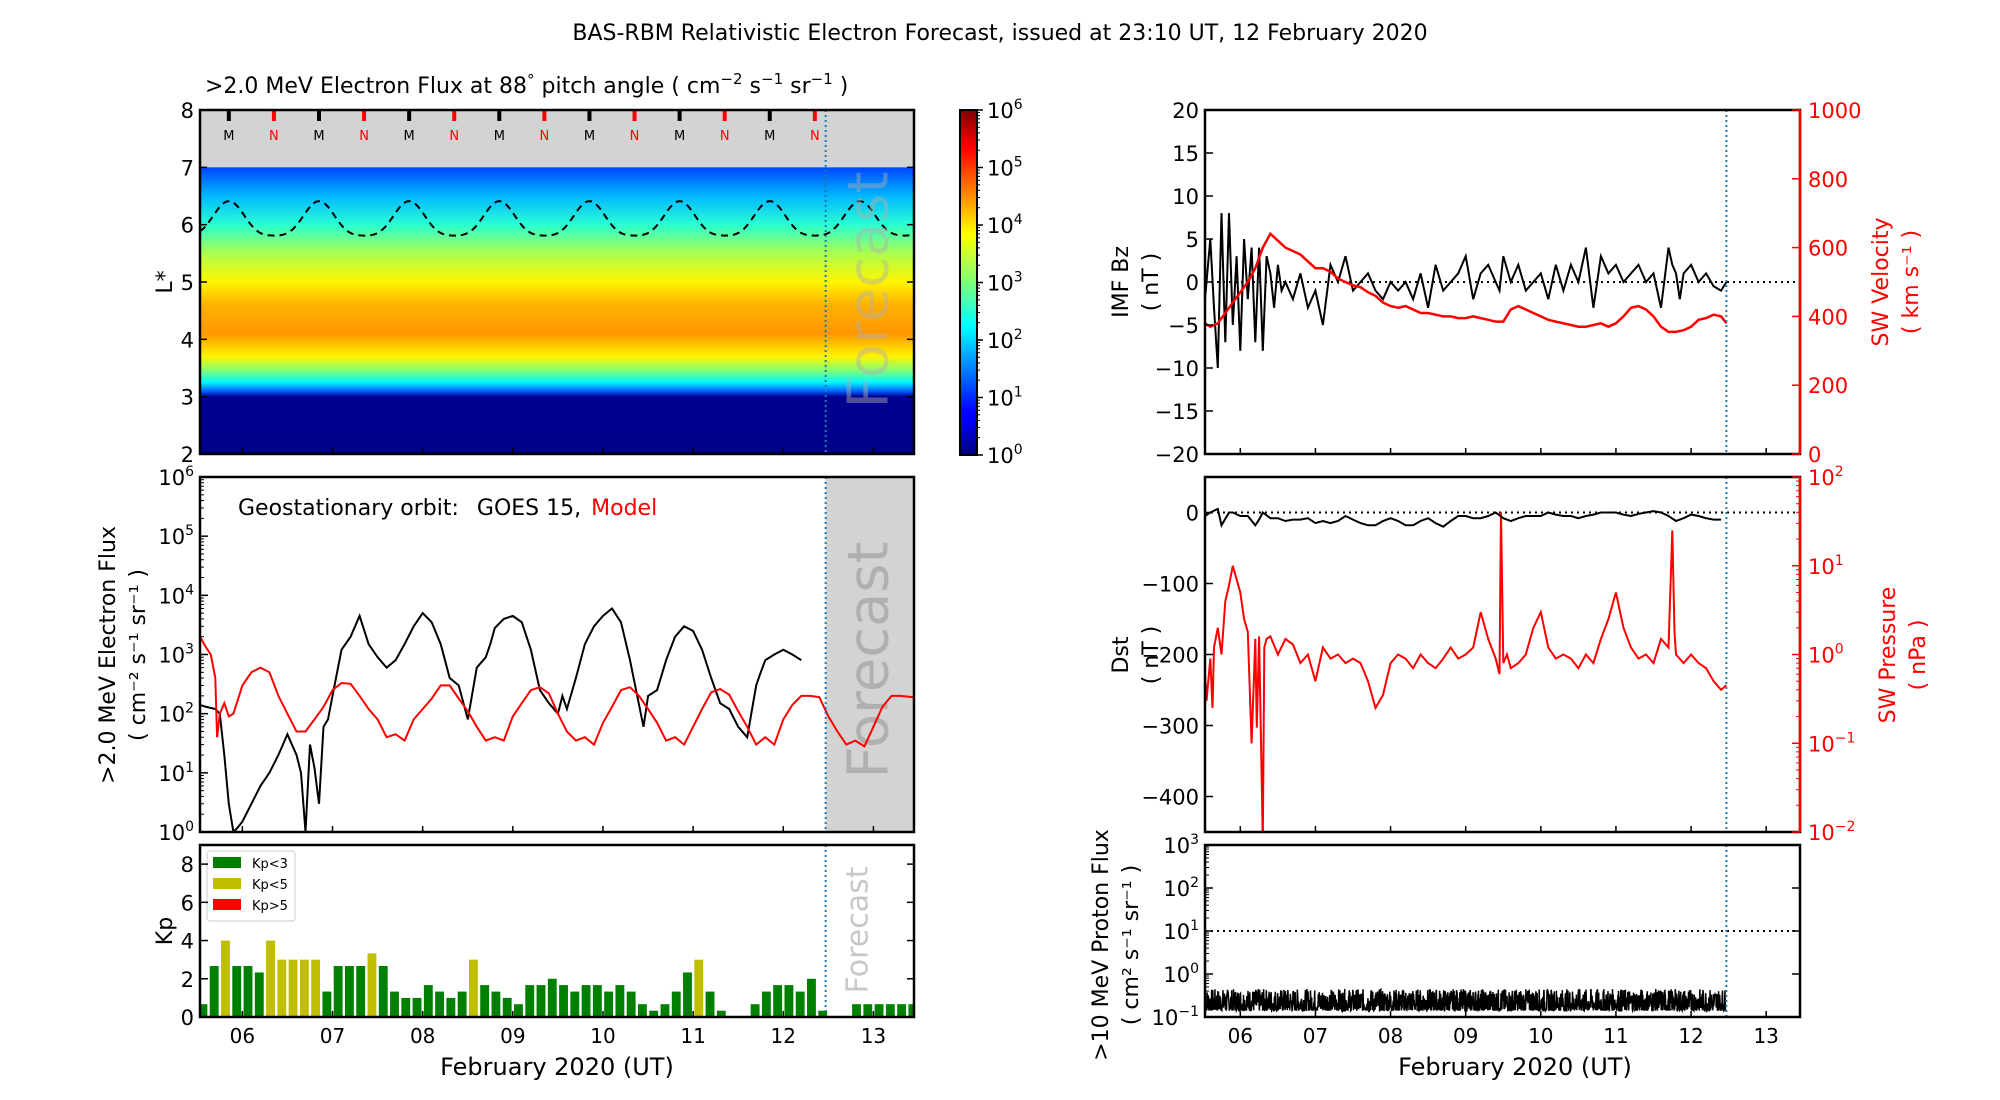 The height and width of the screenshot is (1100, 2000). Describe the element at coordinates (1503, 1029) in the screenshot. I see `proton-x-ticks: 06 07 08 09 10 11 12 13` at that location.